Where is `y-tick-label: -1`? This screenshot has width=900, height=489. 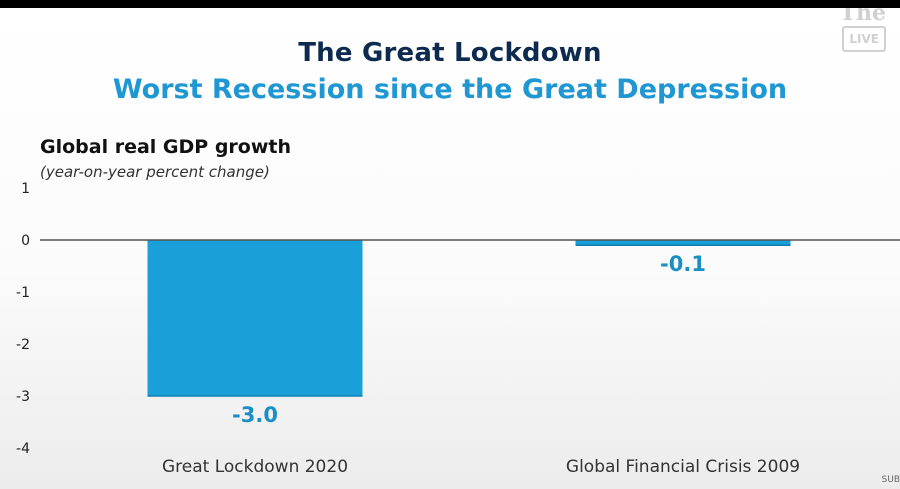 y-tick-label: -1 is located at coordinates (23, 293).